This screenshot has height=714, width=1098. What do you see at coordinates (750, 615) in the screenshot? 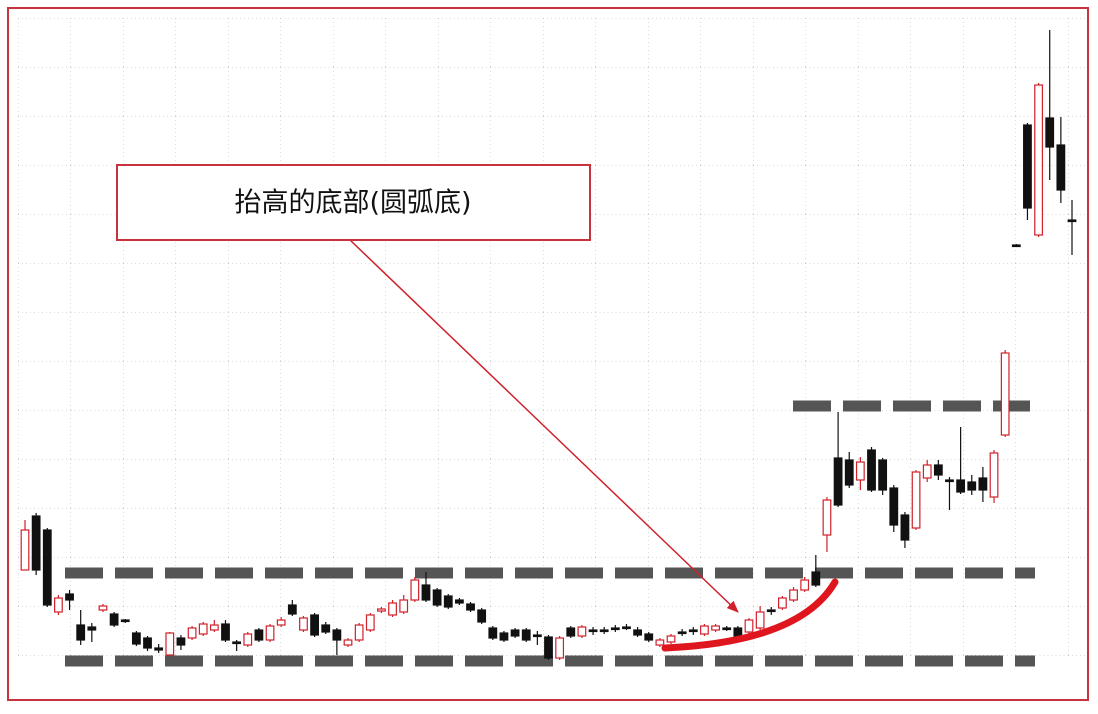
I see `arc-highlight` at bounding box center [750, 615].